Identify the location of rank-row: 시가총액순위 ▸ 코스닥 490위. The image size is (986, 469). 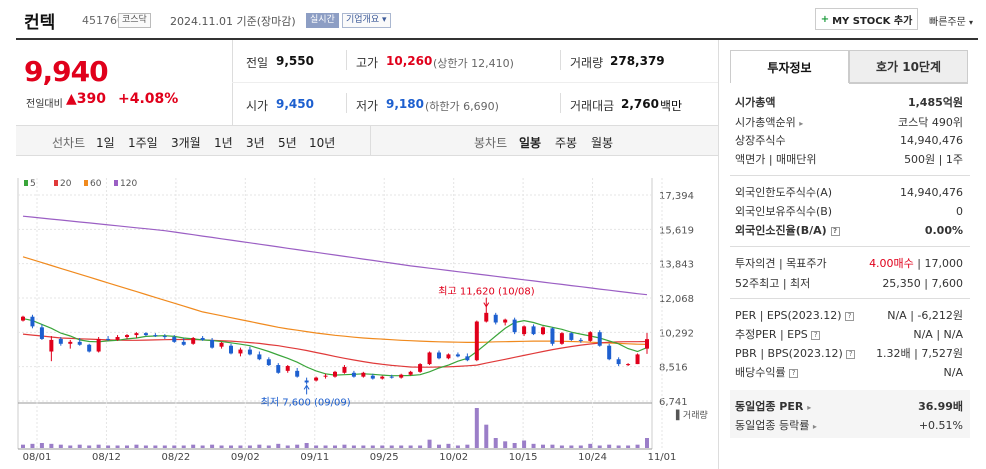
(849, 123).